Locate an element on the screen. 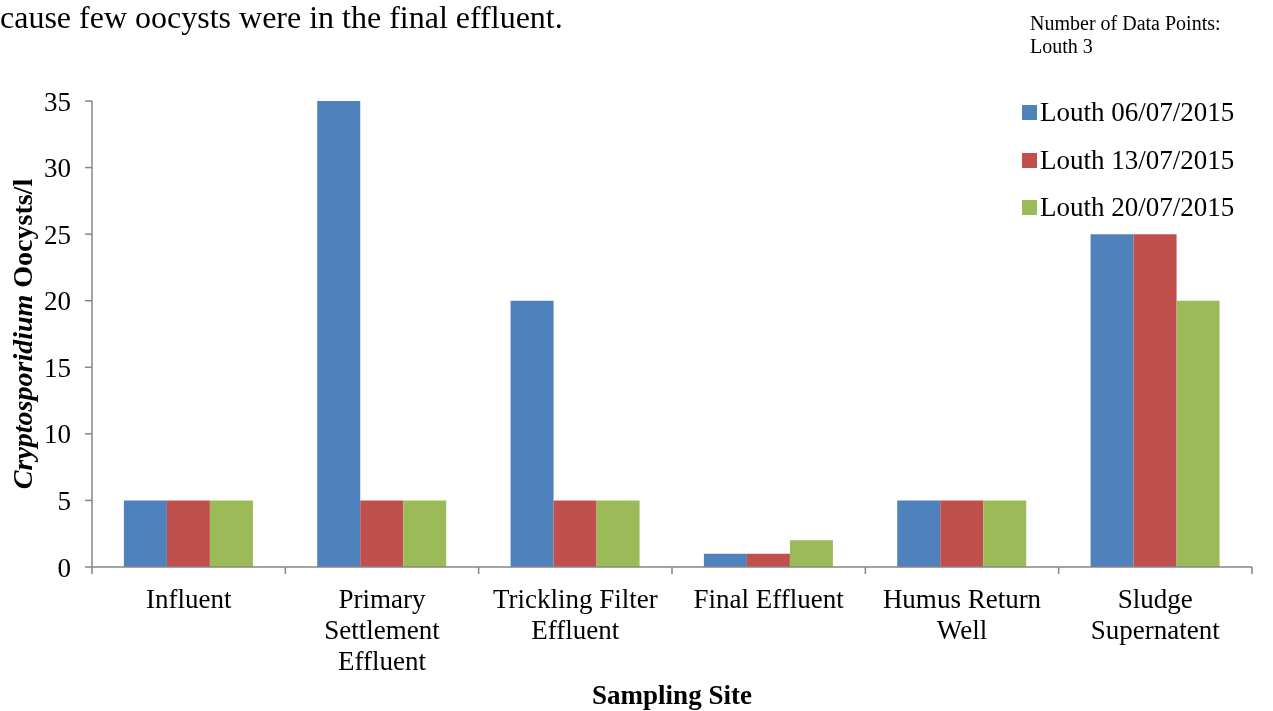 Image resolution: width=1273 pixels, height=711 pixels. y-axis-title: Cryptosporidium Oocysts/l is located at coordinates (22, 334).